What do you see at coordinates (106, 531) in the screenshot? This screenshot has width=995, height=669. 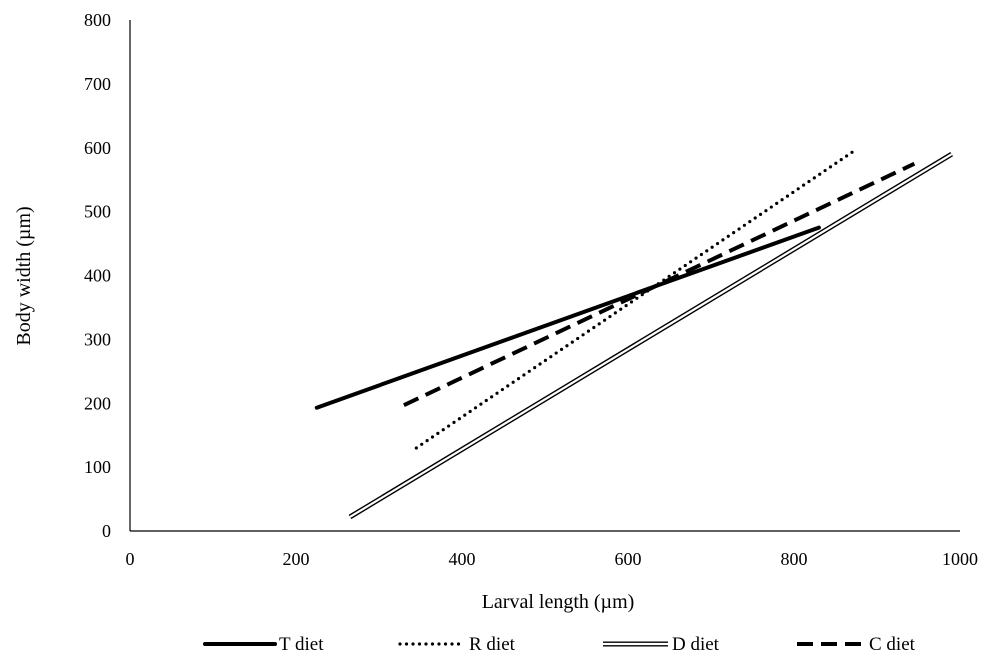 I see `y-tick-label: 0` at bounding box center [106, 531].